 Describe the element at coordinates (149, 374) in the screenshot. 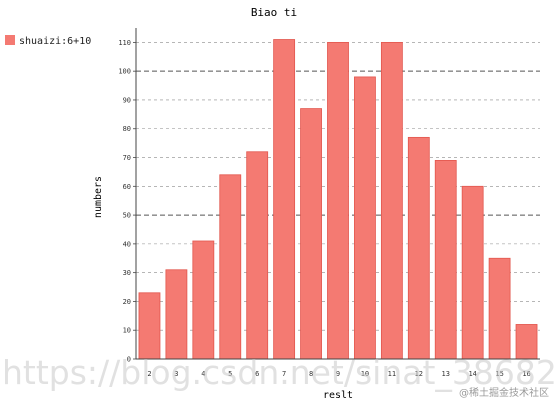

I see `x-tick-label-2: 2` at that location.